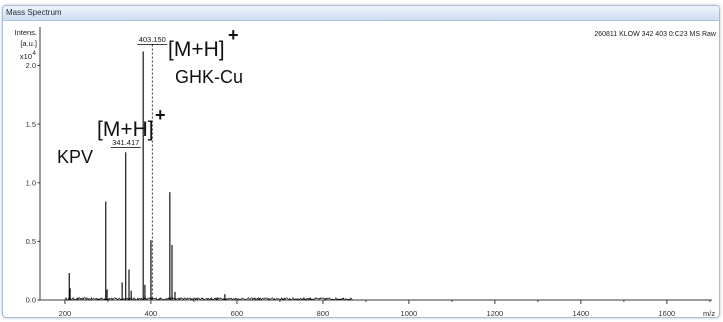  Describe the element at coordinates (125, 142) in the screenshot. I see `peak-label-341: 341.417` at that location.